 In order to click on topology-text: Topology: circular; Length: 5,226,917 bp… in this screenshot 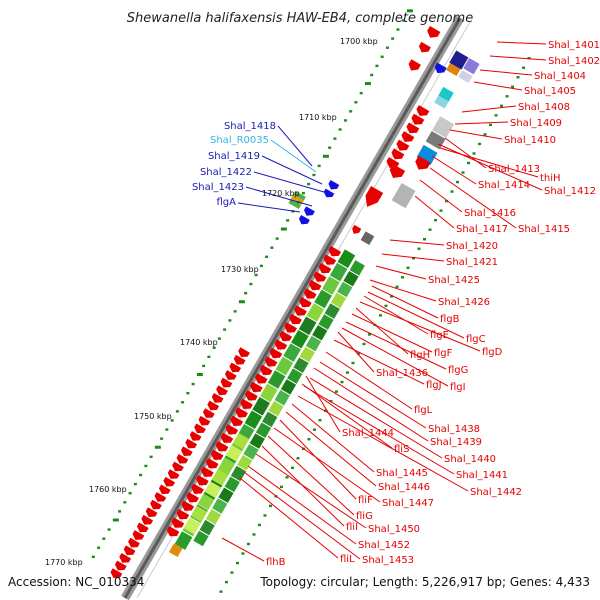, I will do `click(424, 582)`.